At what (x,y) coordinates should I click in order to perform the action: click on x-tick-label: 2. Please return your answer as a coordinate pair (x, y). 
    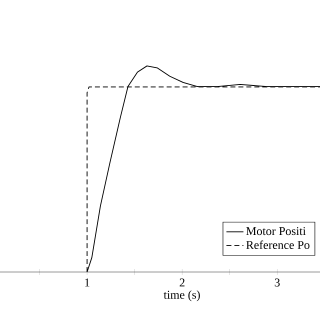
    Looking at the image, I should click on (182, 282).